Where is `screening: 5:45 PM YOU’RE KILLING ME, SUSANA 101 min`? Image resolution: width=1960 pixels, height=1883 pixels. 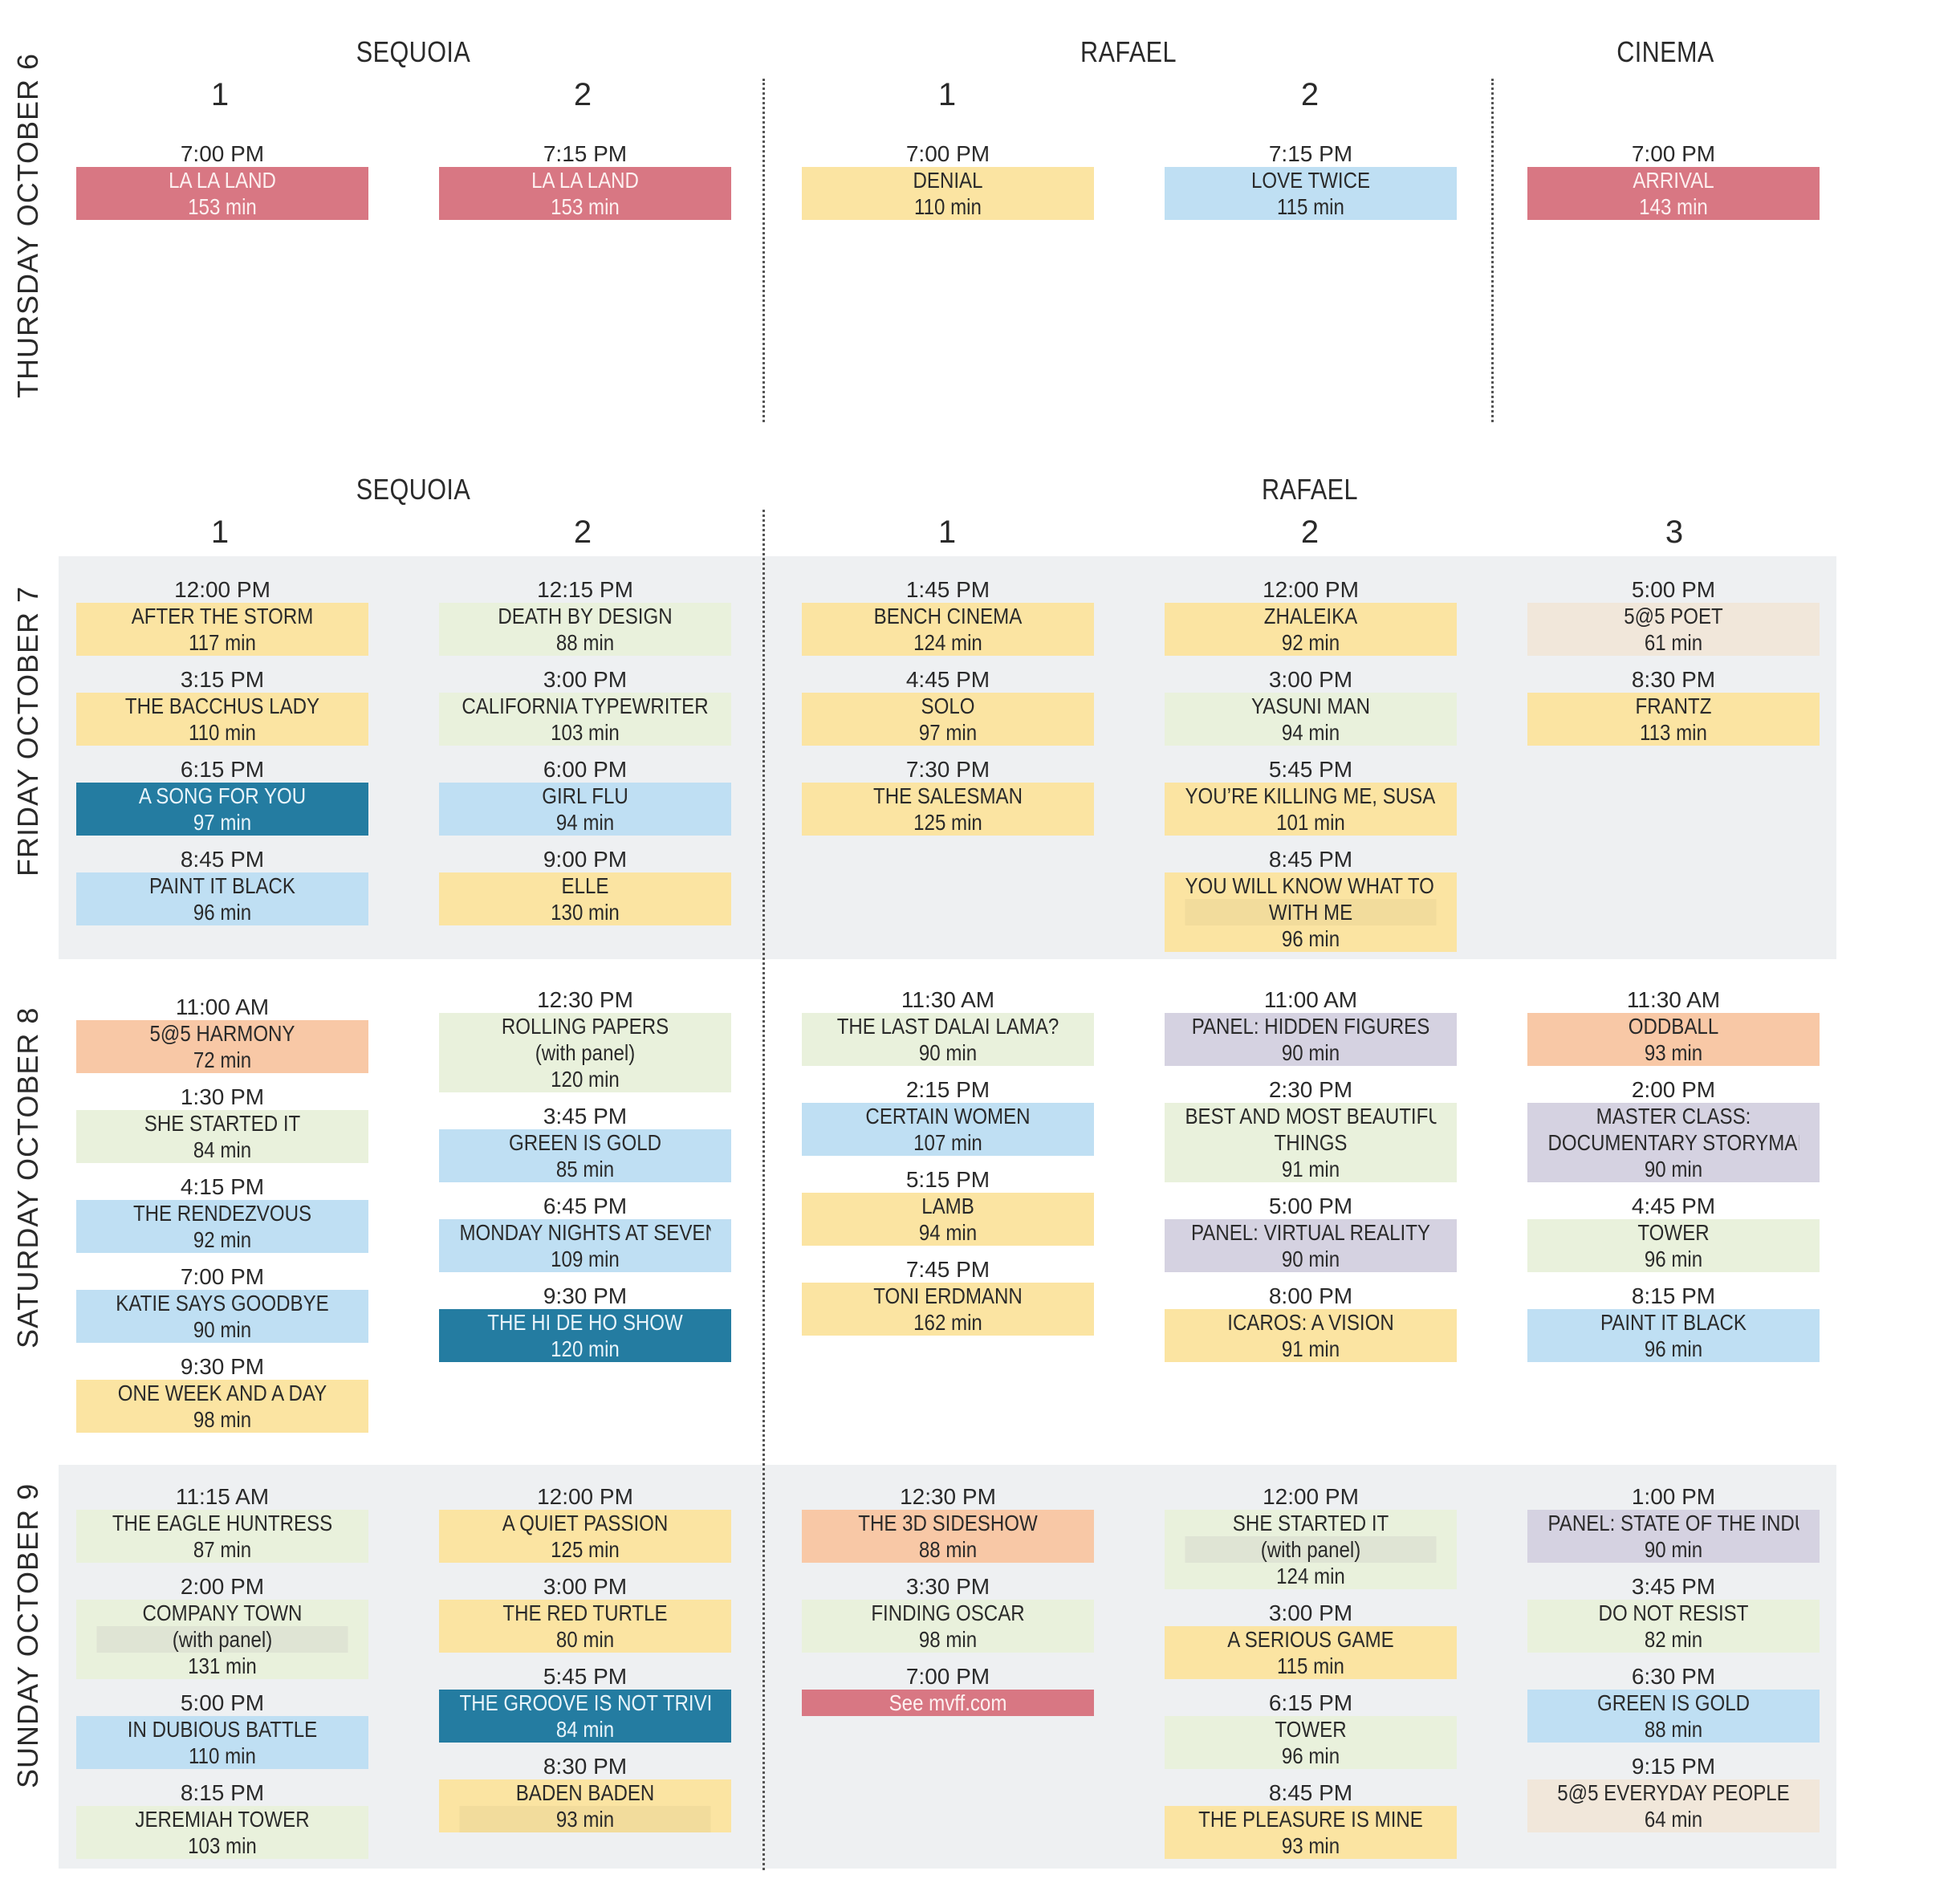 screening: 5:45 PM YOU’RE KILLING ME, SUSANA 101 min is located at coordinates (1311, 796).